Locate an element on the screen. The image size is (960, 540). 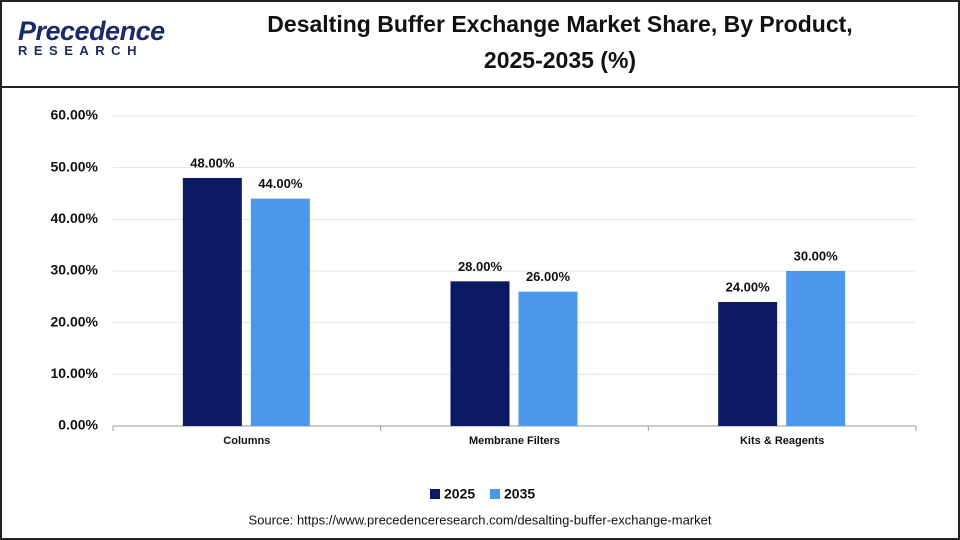
value-label: 48.00% is located at coordinates (212, 162).